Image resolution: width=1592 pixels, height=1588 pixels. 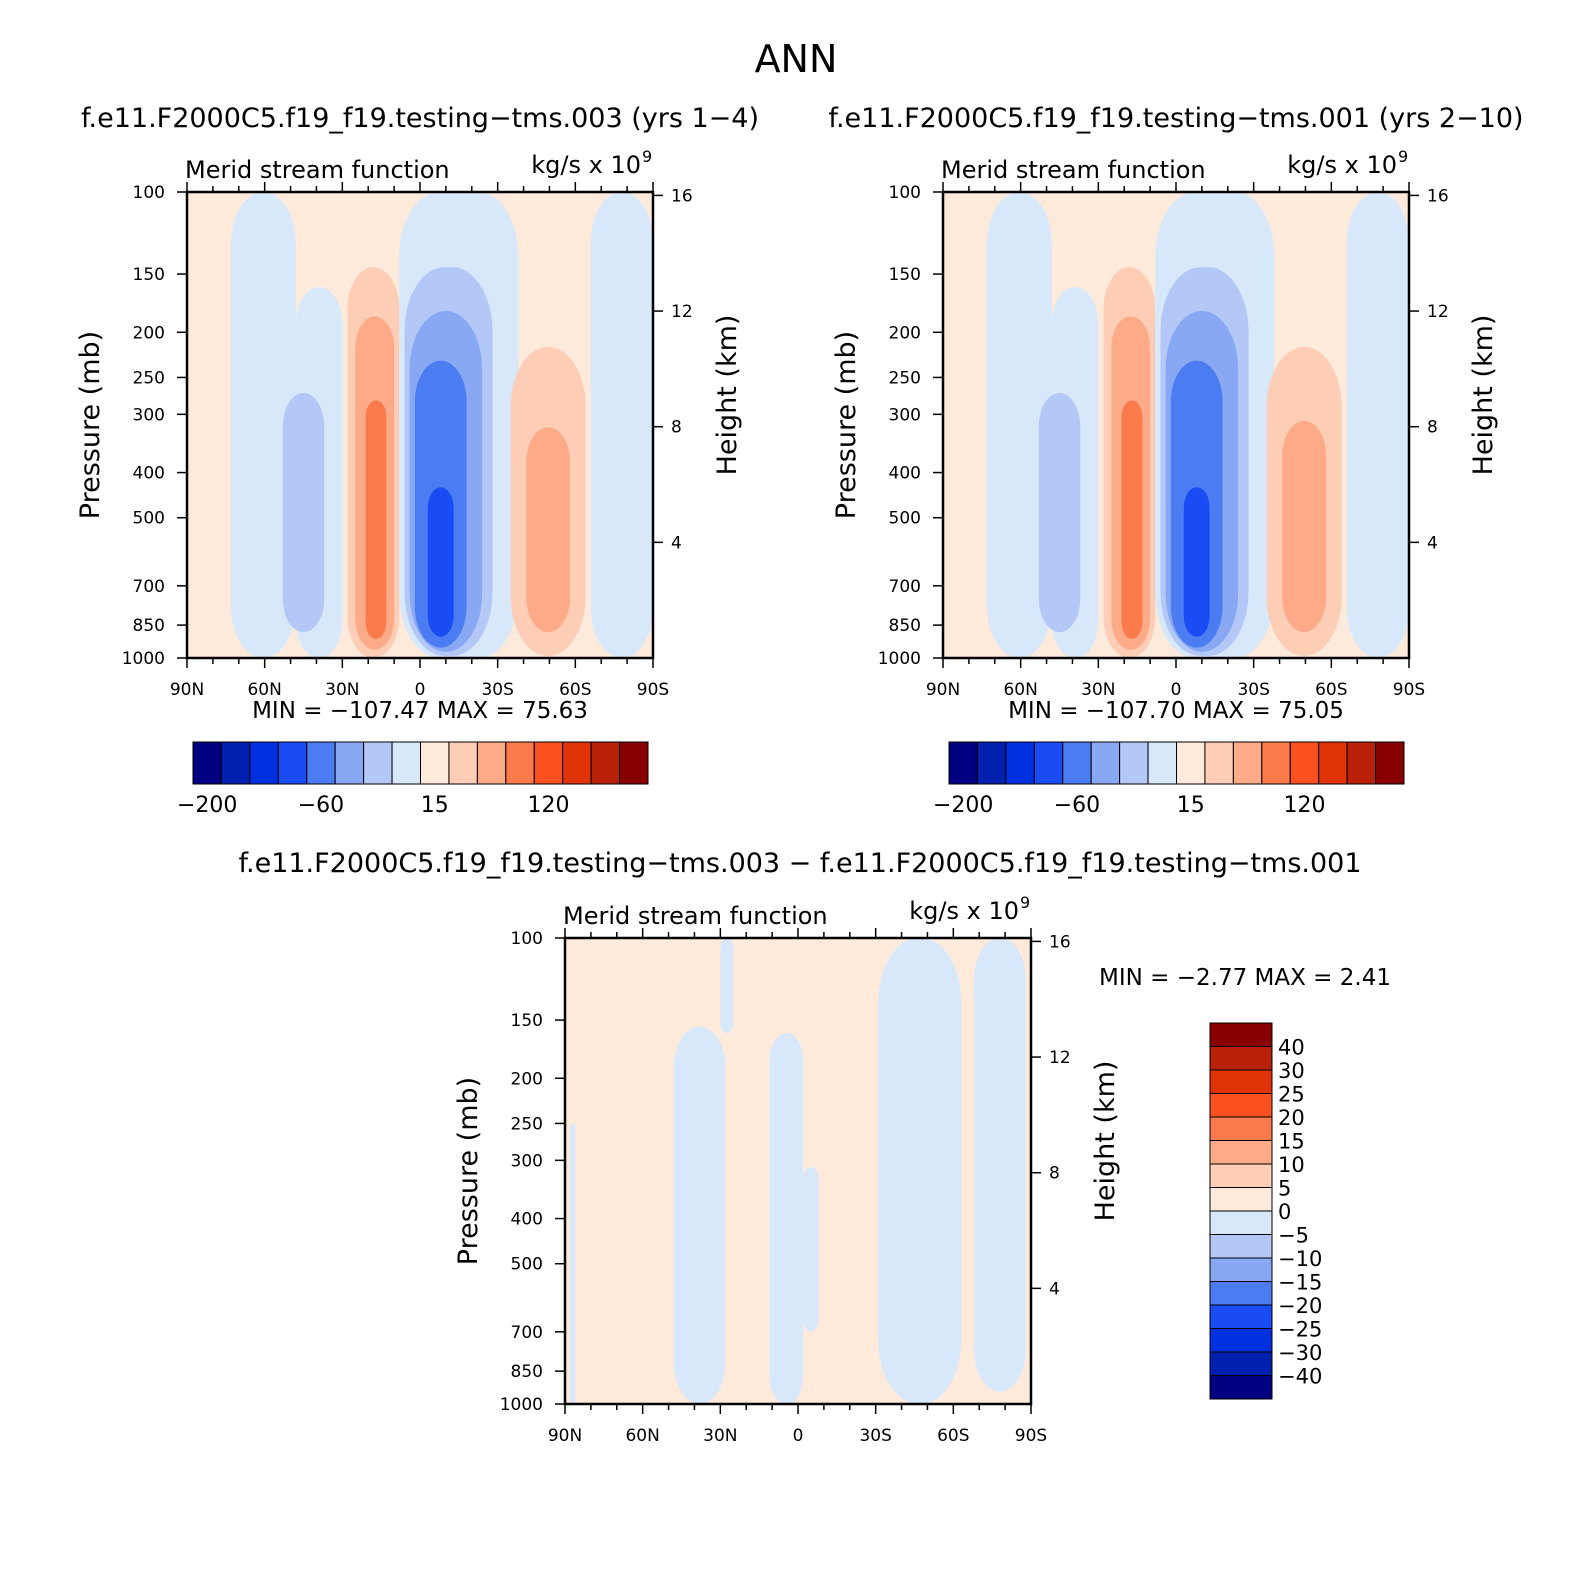 What do you see at coordinates (1060, 942) in the screenshot?
I see `height-tick-label: 16` at bounding box center [1060, 942].